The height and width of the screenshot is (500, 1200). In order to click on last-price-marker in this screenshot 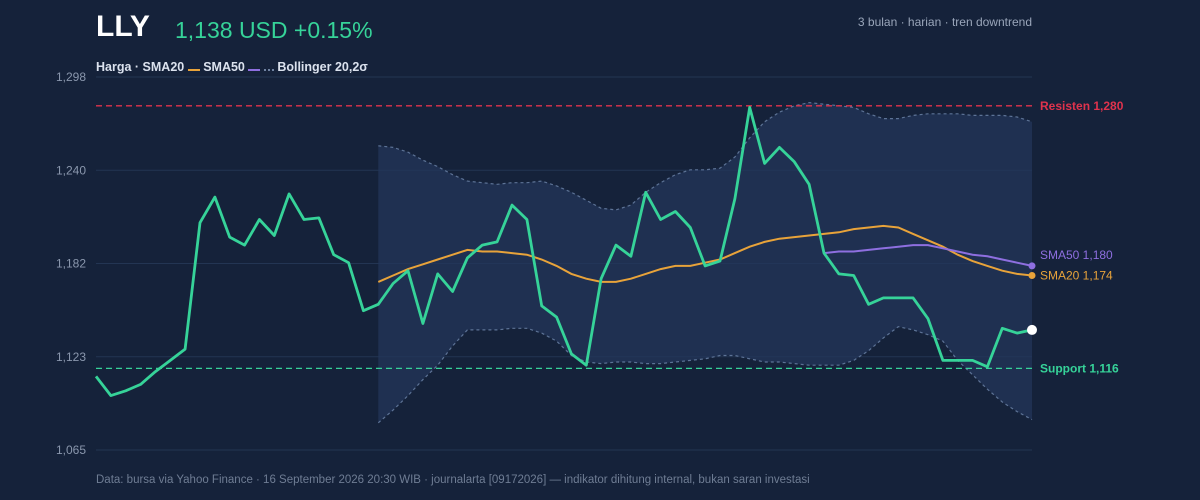, I will do `click(1032, 329)`.